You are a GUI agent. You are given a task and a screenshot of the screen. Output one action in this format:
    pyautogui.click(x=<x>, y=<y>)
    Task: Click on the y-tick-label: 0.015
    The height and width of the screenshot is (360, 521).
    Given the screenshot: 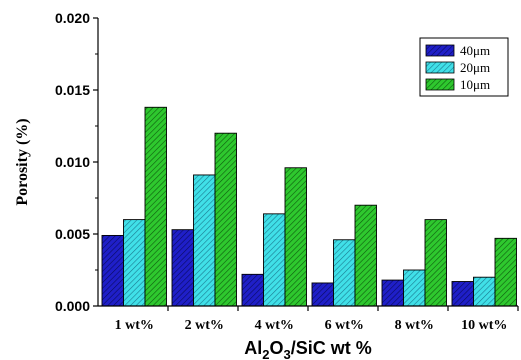 What is the action you would take?
    pyautogui.click(x=72, y=90)
    